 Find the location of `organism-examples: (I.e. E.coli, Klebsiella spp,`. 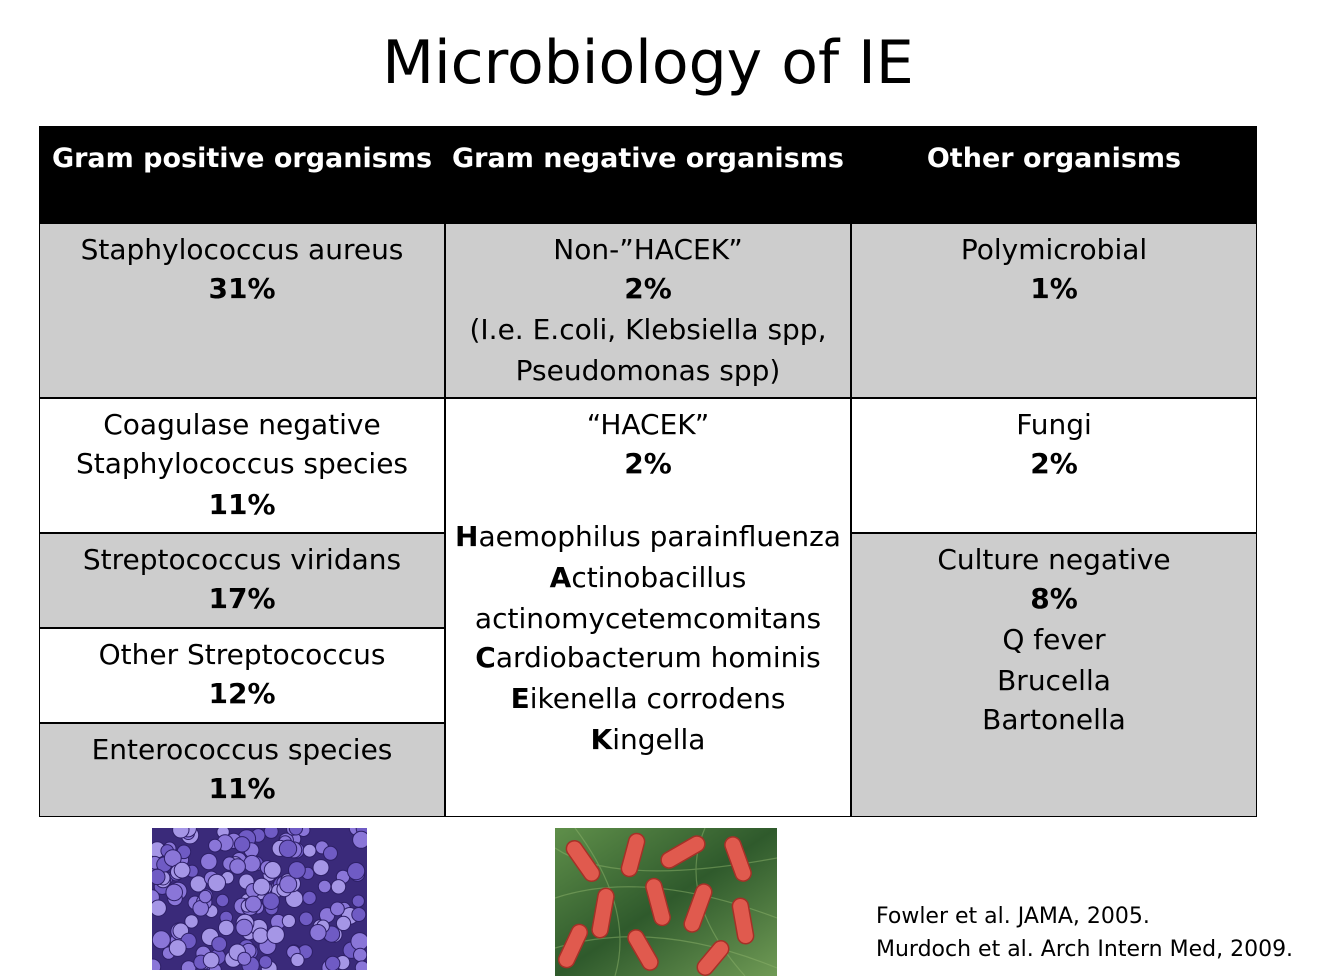

organism-examples: (I.e. E.coli, Klebsiella spp, is located at coordinates (648, 329).